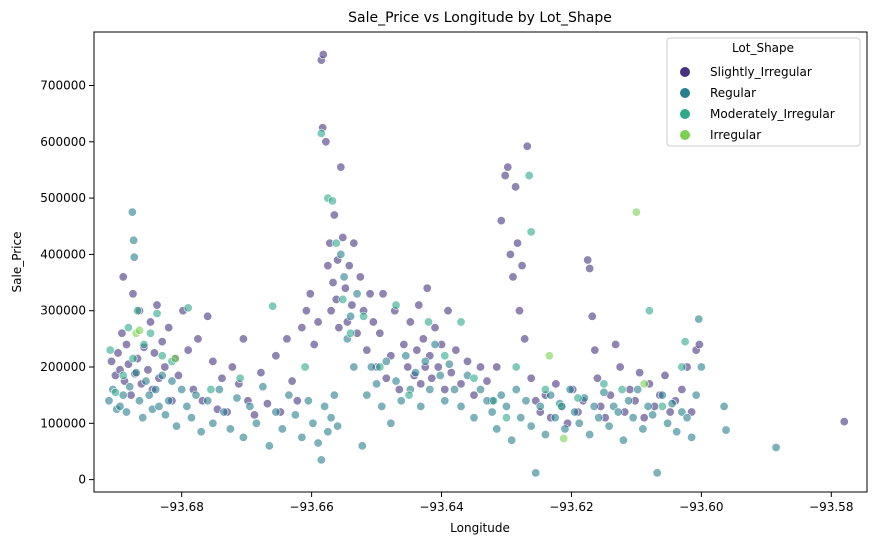 This screenshot has width=877, height=549. I want to click on x-tick-label: −93.62, so click(571, 507).